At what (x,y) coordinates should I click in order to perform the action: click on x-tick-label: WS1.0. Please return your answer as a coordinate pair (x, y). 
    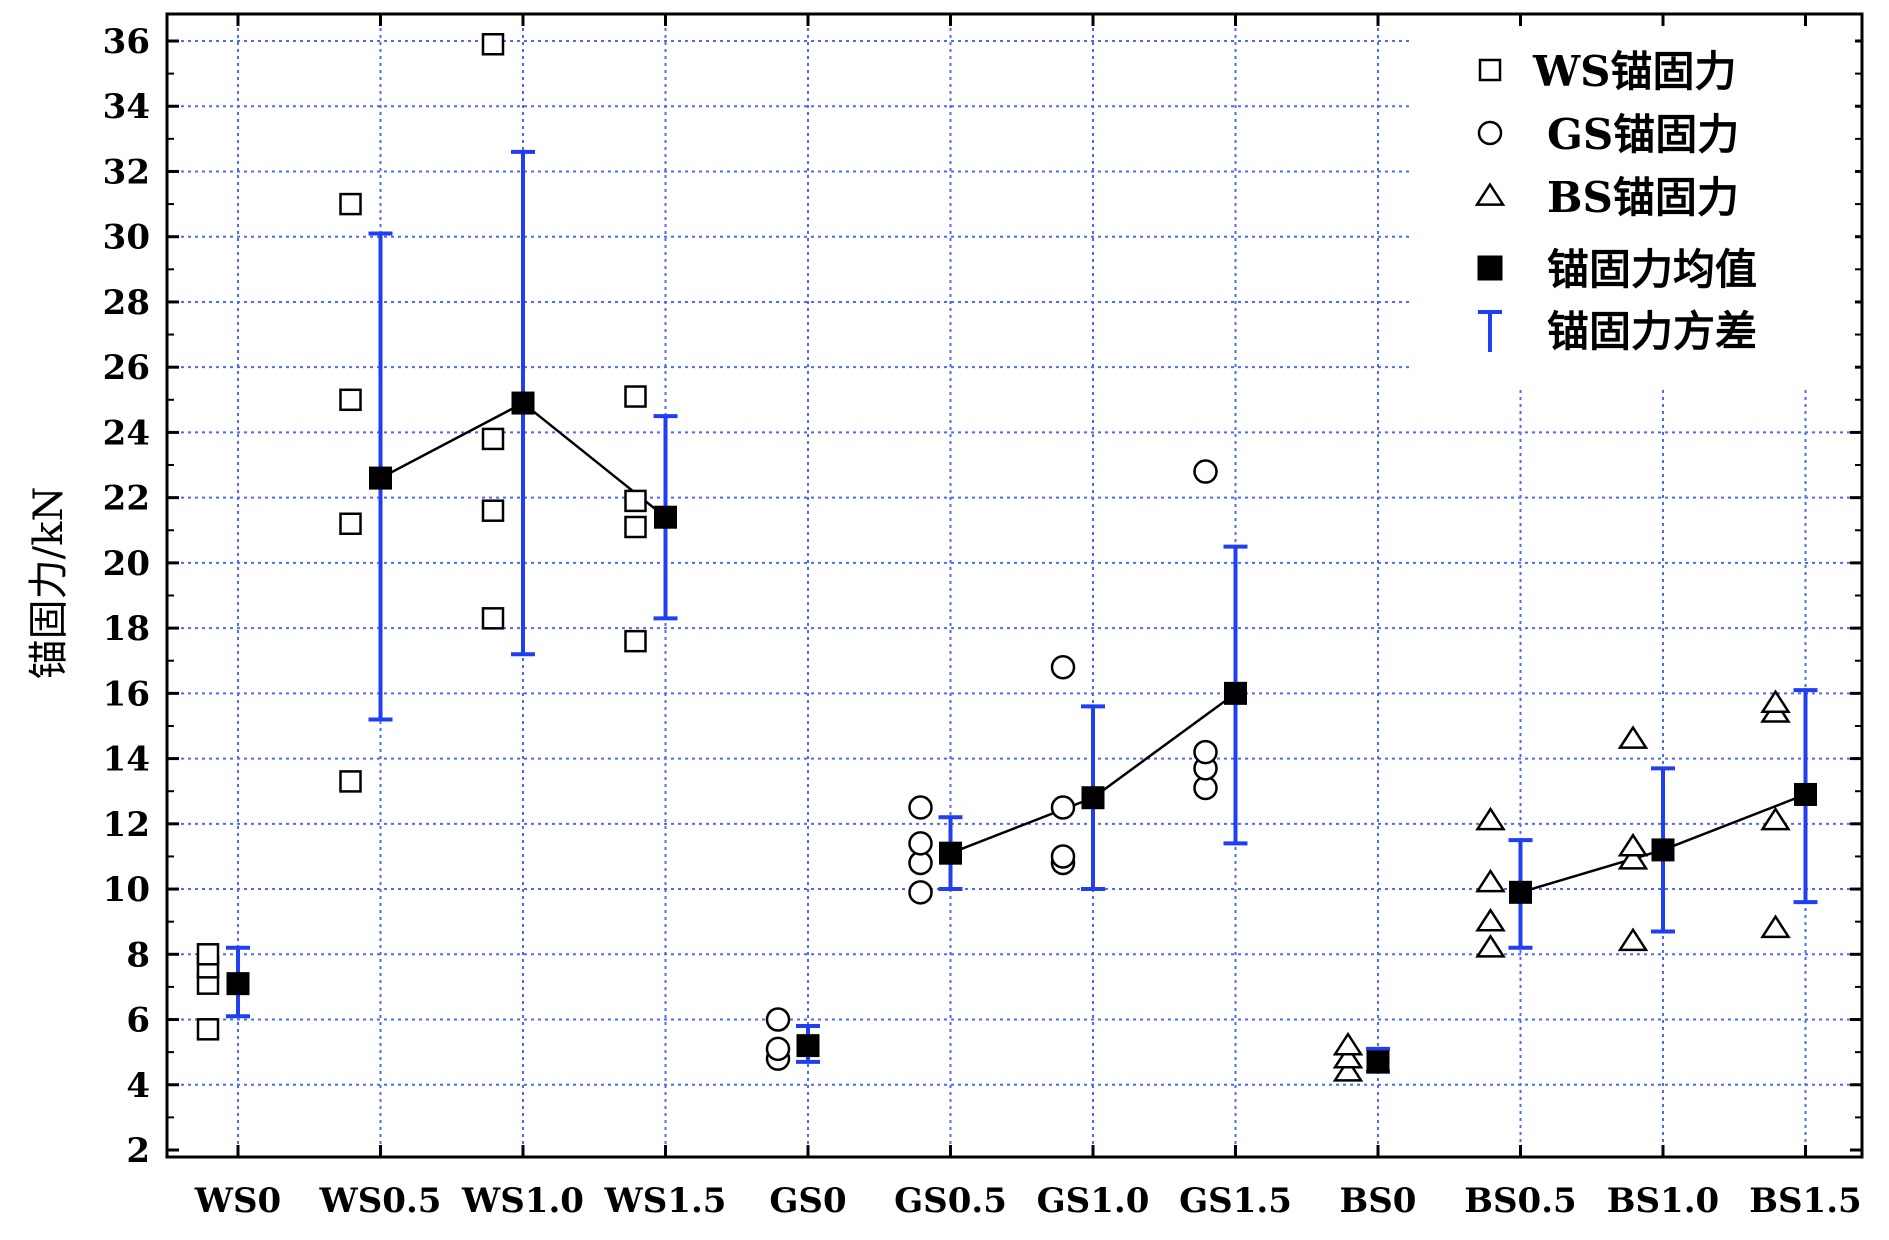
    Looking at the image, I should click on (522, 1201).